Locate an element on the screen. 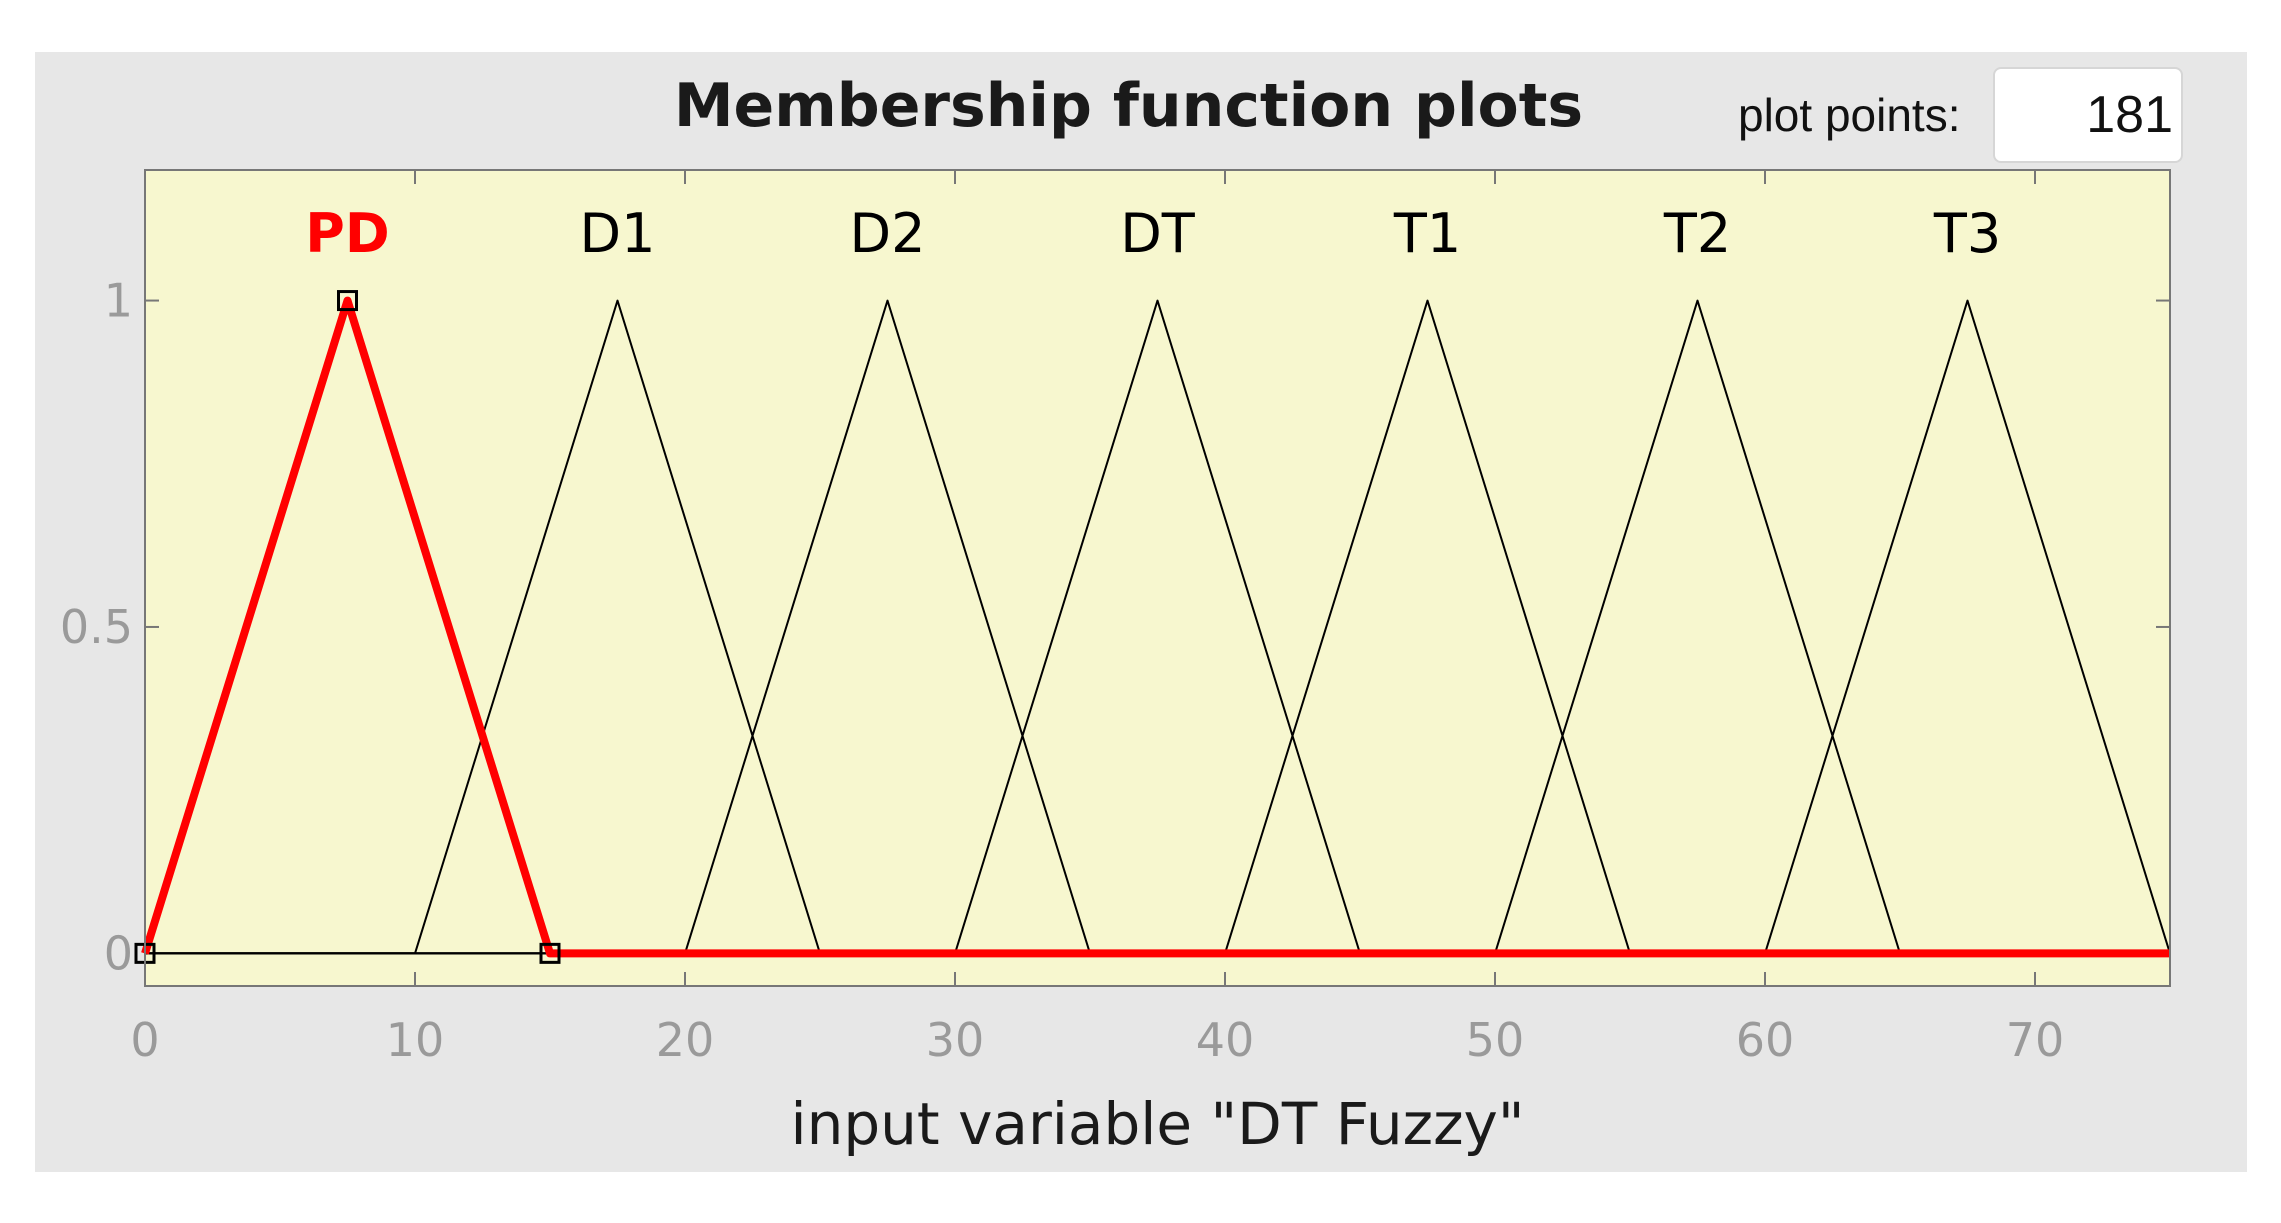  panel-title: Membership function plots is located at coordinates (1128, 106).